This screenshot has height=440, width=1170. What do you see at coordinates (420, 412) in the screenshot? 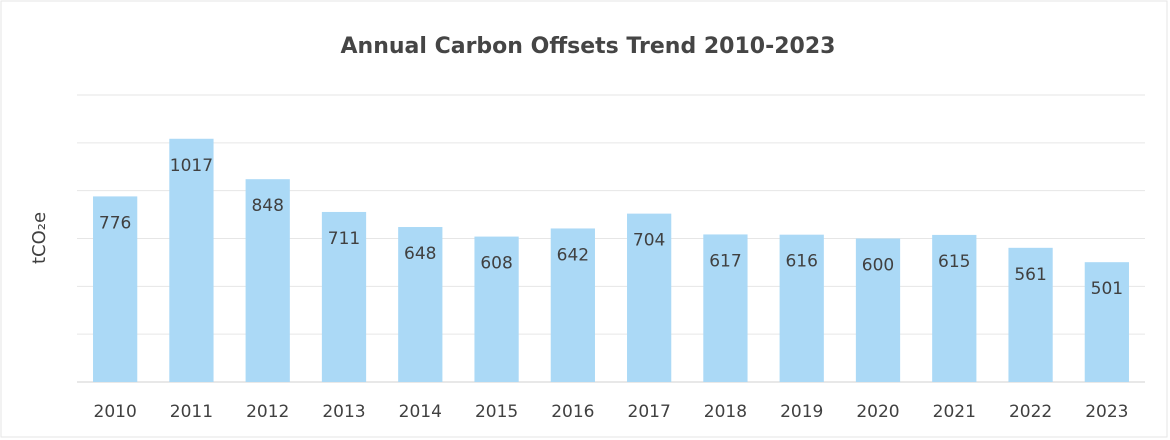
I see `x-tick-label: 2014` at bounding box center [420, 412].